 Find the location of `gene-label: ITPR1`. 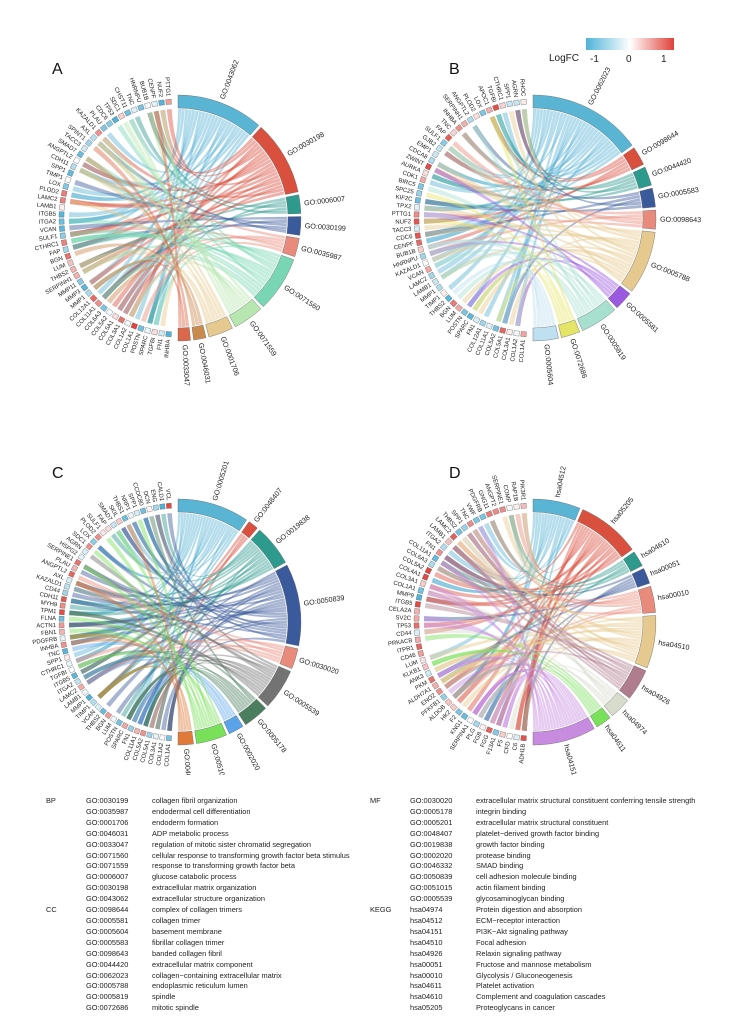

gene-label: ITPR1 is located at coordinates (406, 650).